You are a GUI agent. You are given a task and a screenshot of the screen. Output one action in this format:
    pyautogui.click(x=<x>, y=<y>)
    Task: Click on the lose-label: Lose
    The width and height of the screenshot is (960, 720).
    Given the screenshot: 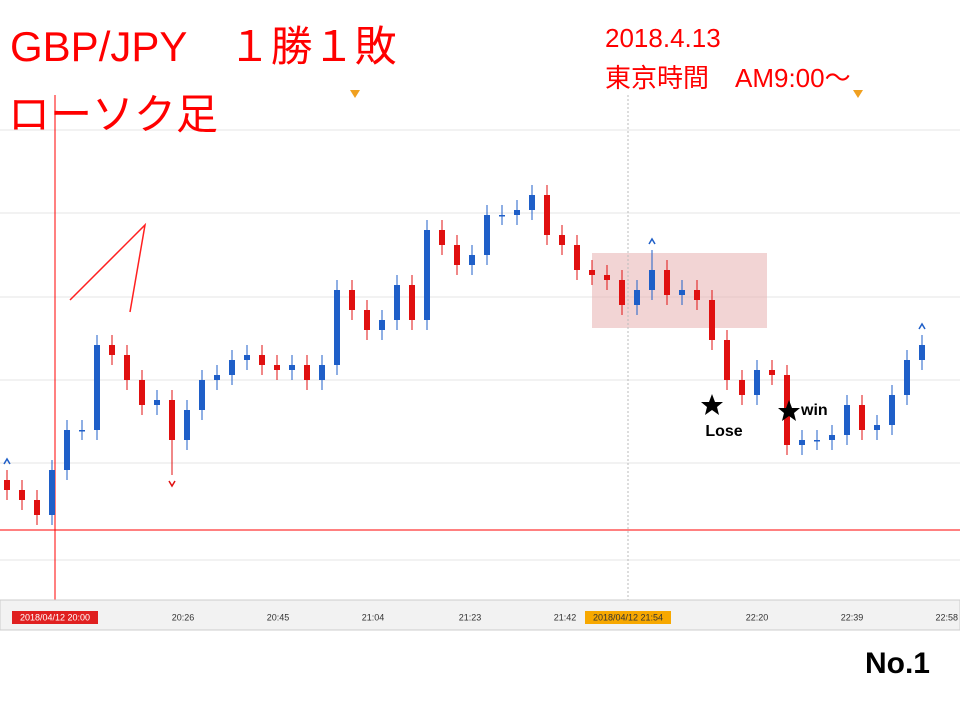 What is the action you would take?
    pyautogui.click(x=723, y=431)
    